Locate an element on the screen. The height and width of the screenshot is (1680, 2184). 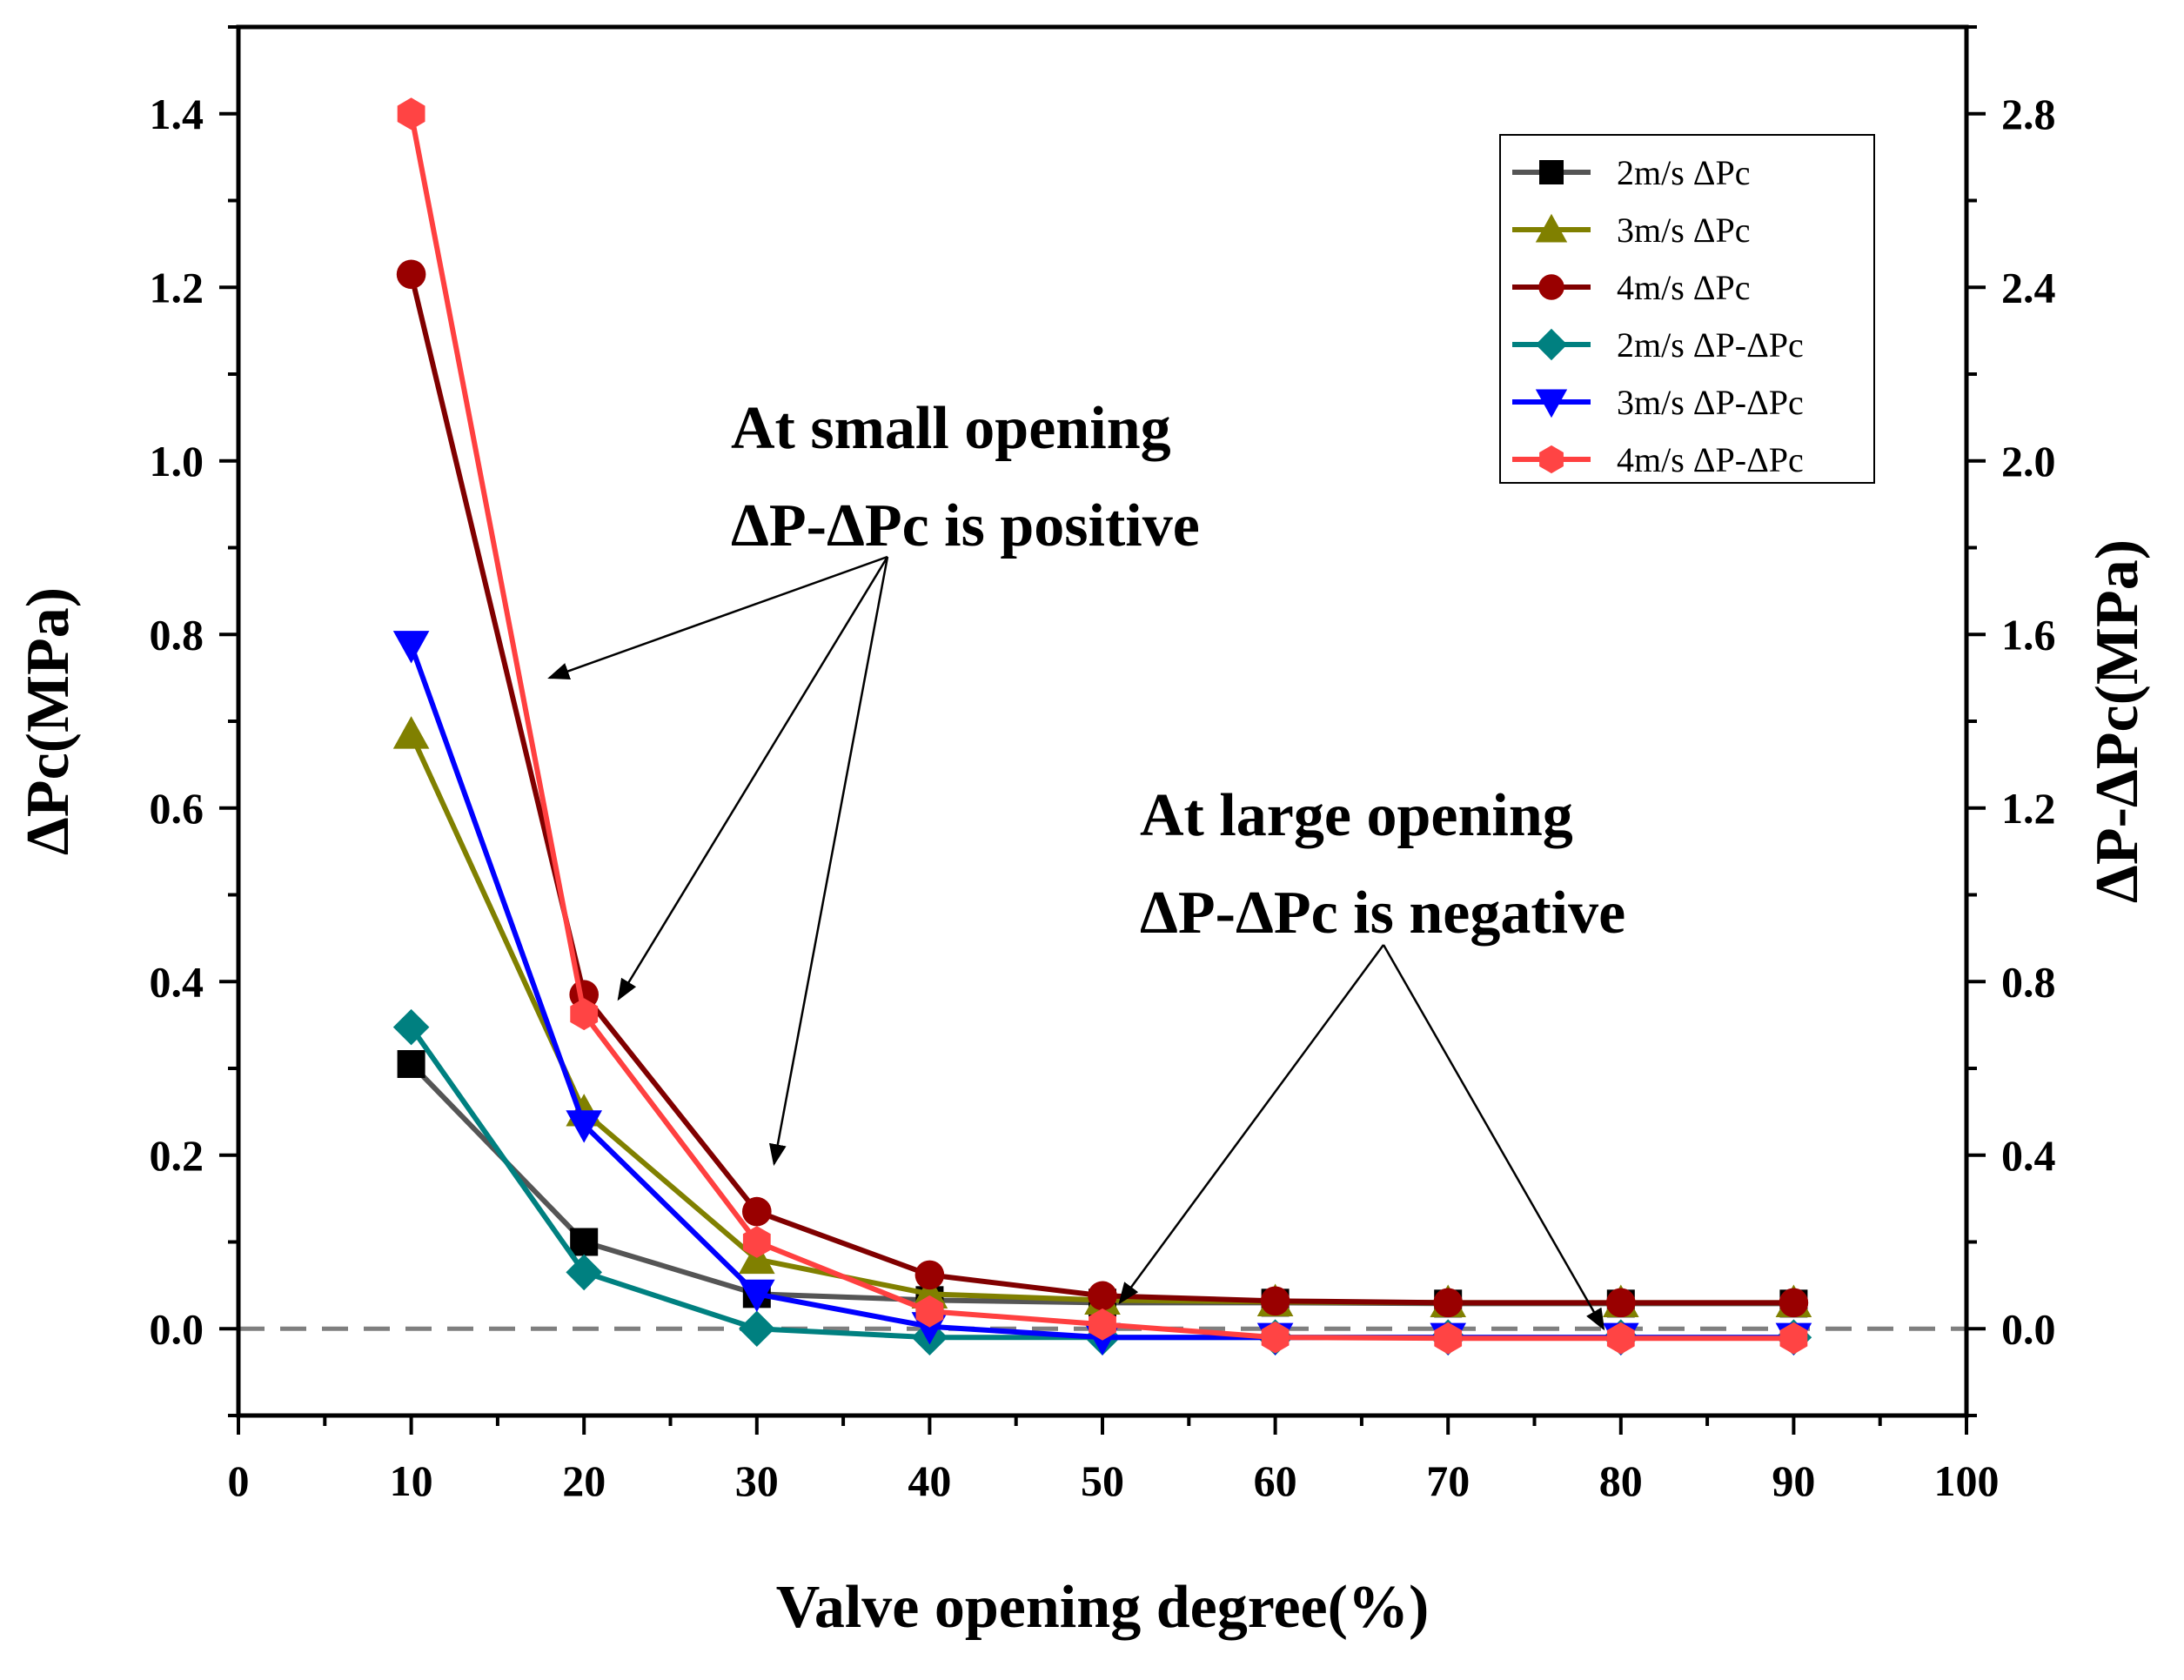
legend-entry: 4m/s ΔPc is located at coordinates (1631, 287).